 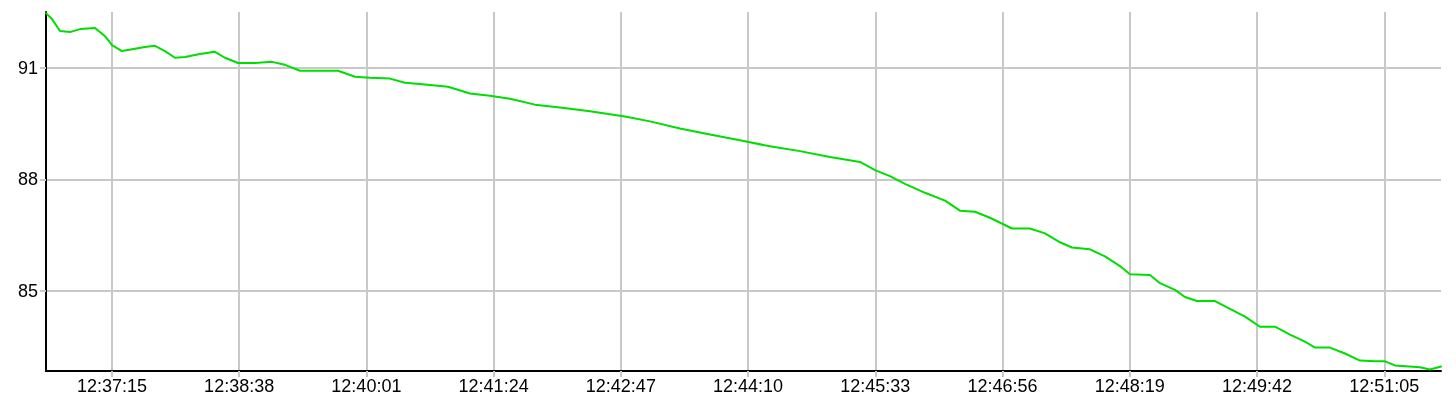 What do you see at coordinates (1257, 386) in the screenshot?
I see `x-tick-label: 12:49:42` at bounding box center [1257, 386].